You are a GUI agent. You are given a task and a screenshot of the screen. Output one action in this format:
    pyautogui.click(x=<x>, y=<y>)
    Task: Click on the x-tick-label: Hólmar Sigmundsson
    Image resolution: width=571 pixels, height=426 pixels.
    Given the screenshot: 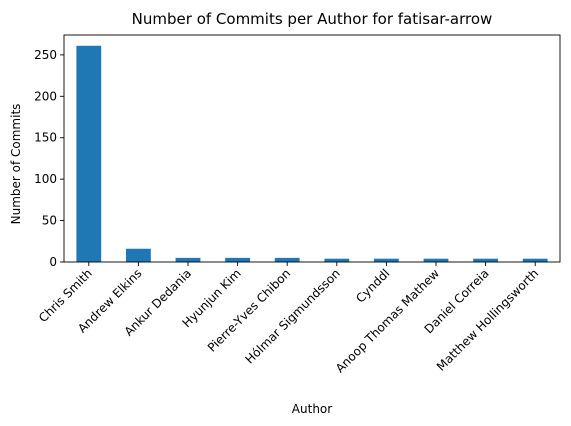 What is the action you would take?
    pyautogui.click(x=292, y=316)
    